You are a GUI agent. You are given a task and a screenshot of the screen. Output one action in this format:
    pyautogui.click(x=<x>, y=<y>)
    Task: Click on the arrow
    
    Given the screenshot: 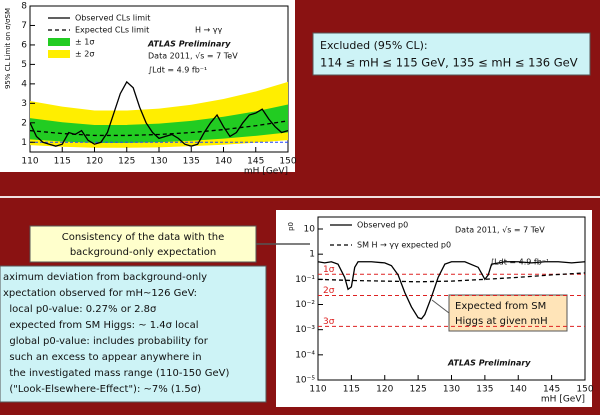 What is the action you would take?
    pyautogui.click(x=440, y=306)
    